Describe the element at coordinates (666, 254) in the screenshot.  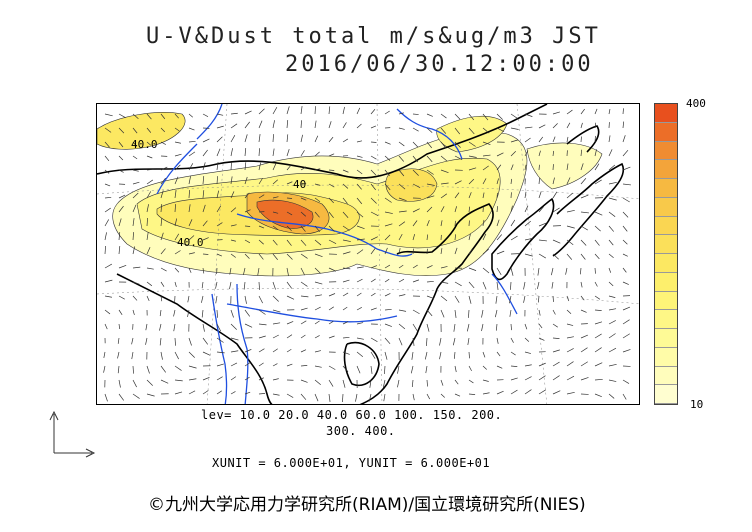
I see `color-scale-bar` at that location.